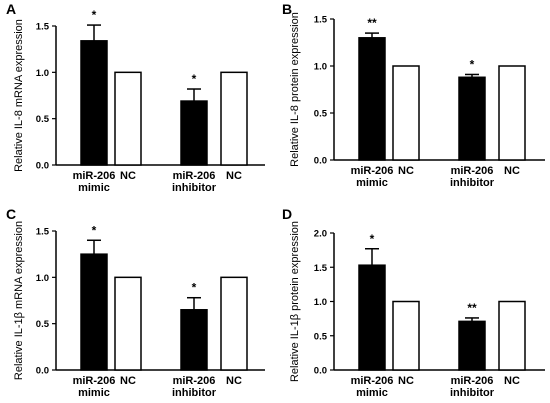  Describe the element at coordinates (11, 9) in the screenshot. I see `panel-letter: A` at that location.